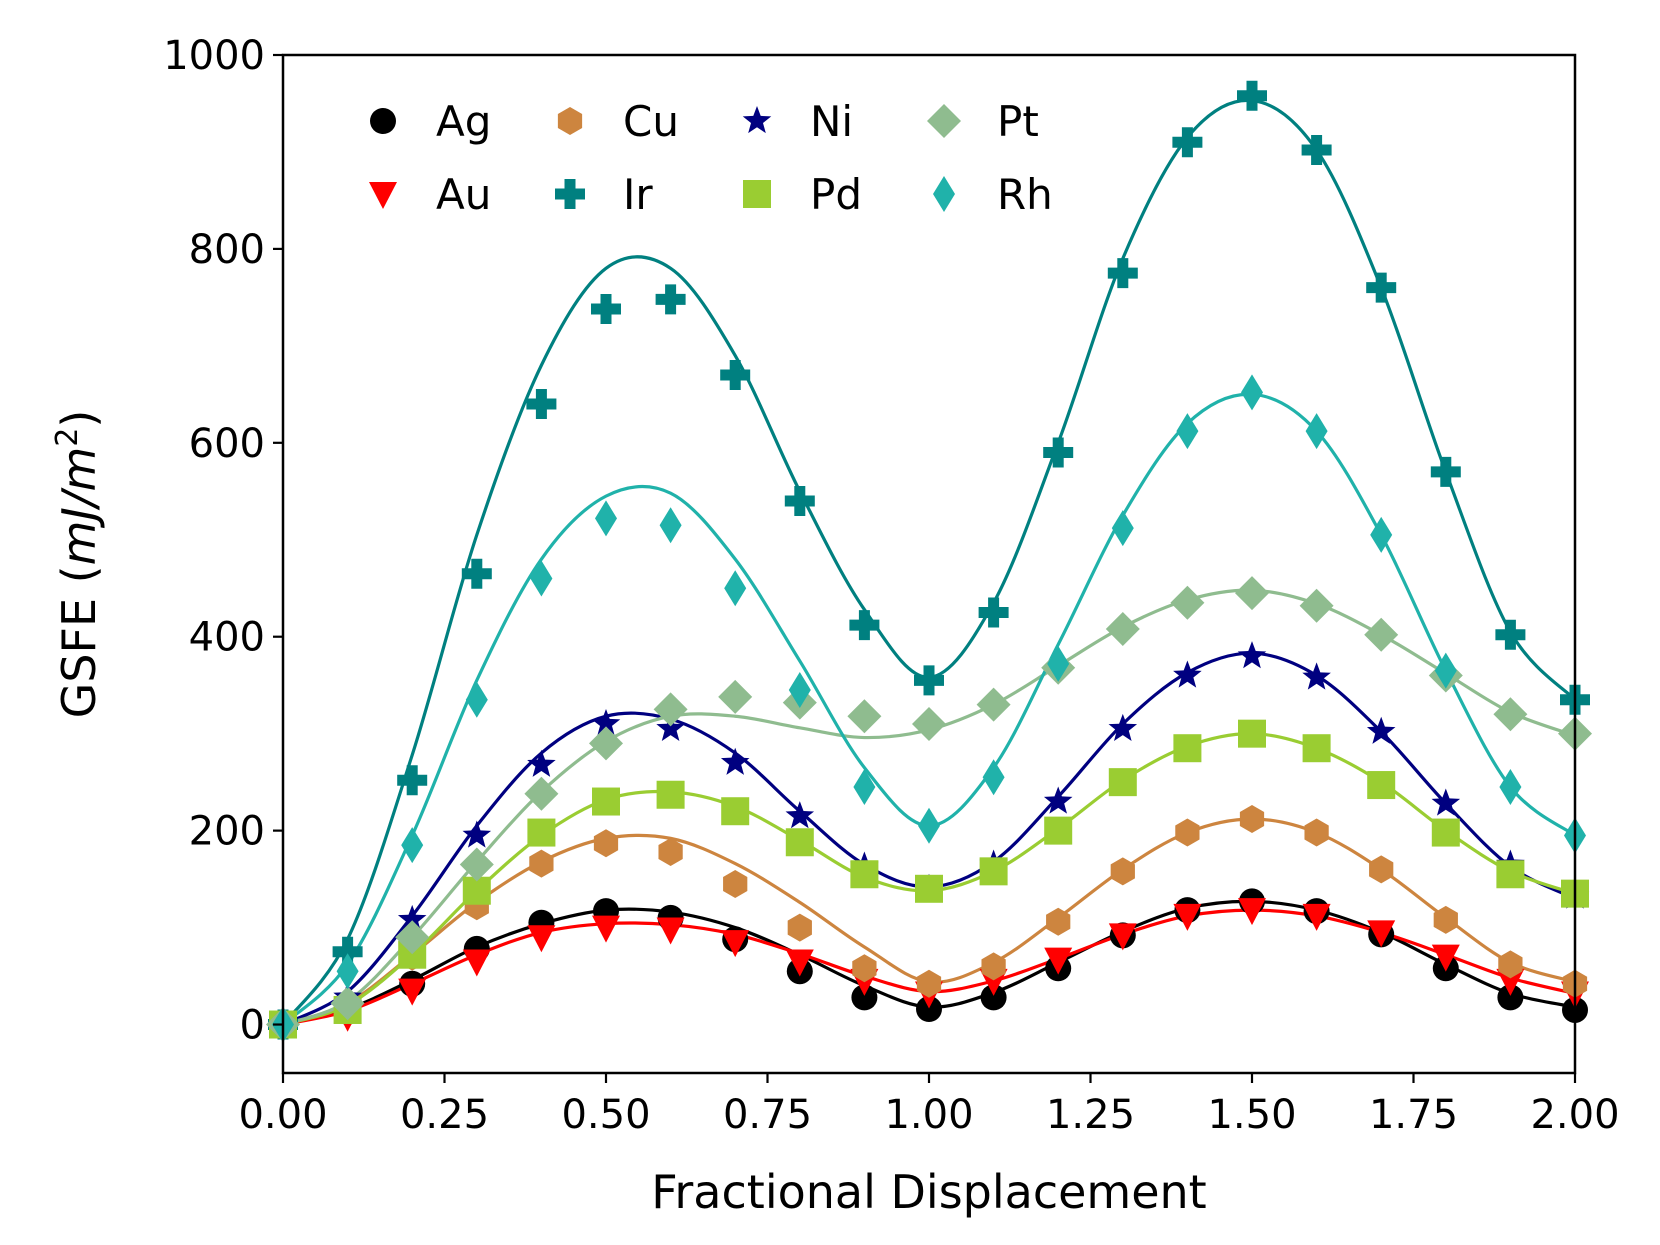 This screenshot has height=1245, width=1660. I want to click on x-tick-label: 0.75, so click(767, 1115).